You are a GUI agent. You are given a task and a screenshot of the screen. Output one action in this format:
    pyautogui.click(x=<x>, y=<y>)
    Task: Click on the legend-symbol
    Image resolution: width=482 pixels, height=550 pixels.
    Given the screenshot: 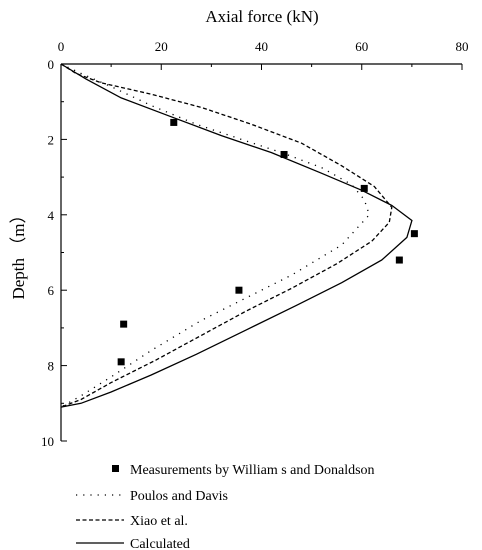 What is the action you would take?
    pyautogui.click(x=115, y=468)
    